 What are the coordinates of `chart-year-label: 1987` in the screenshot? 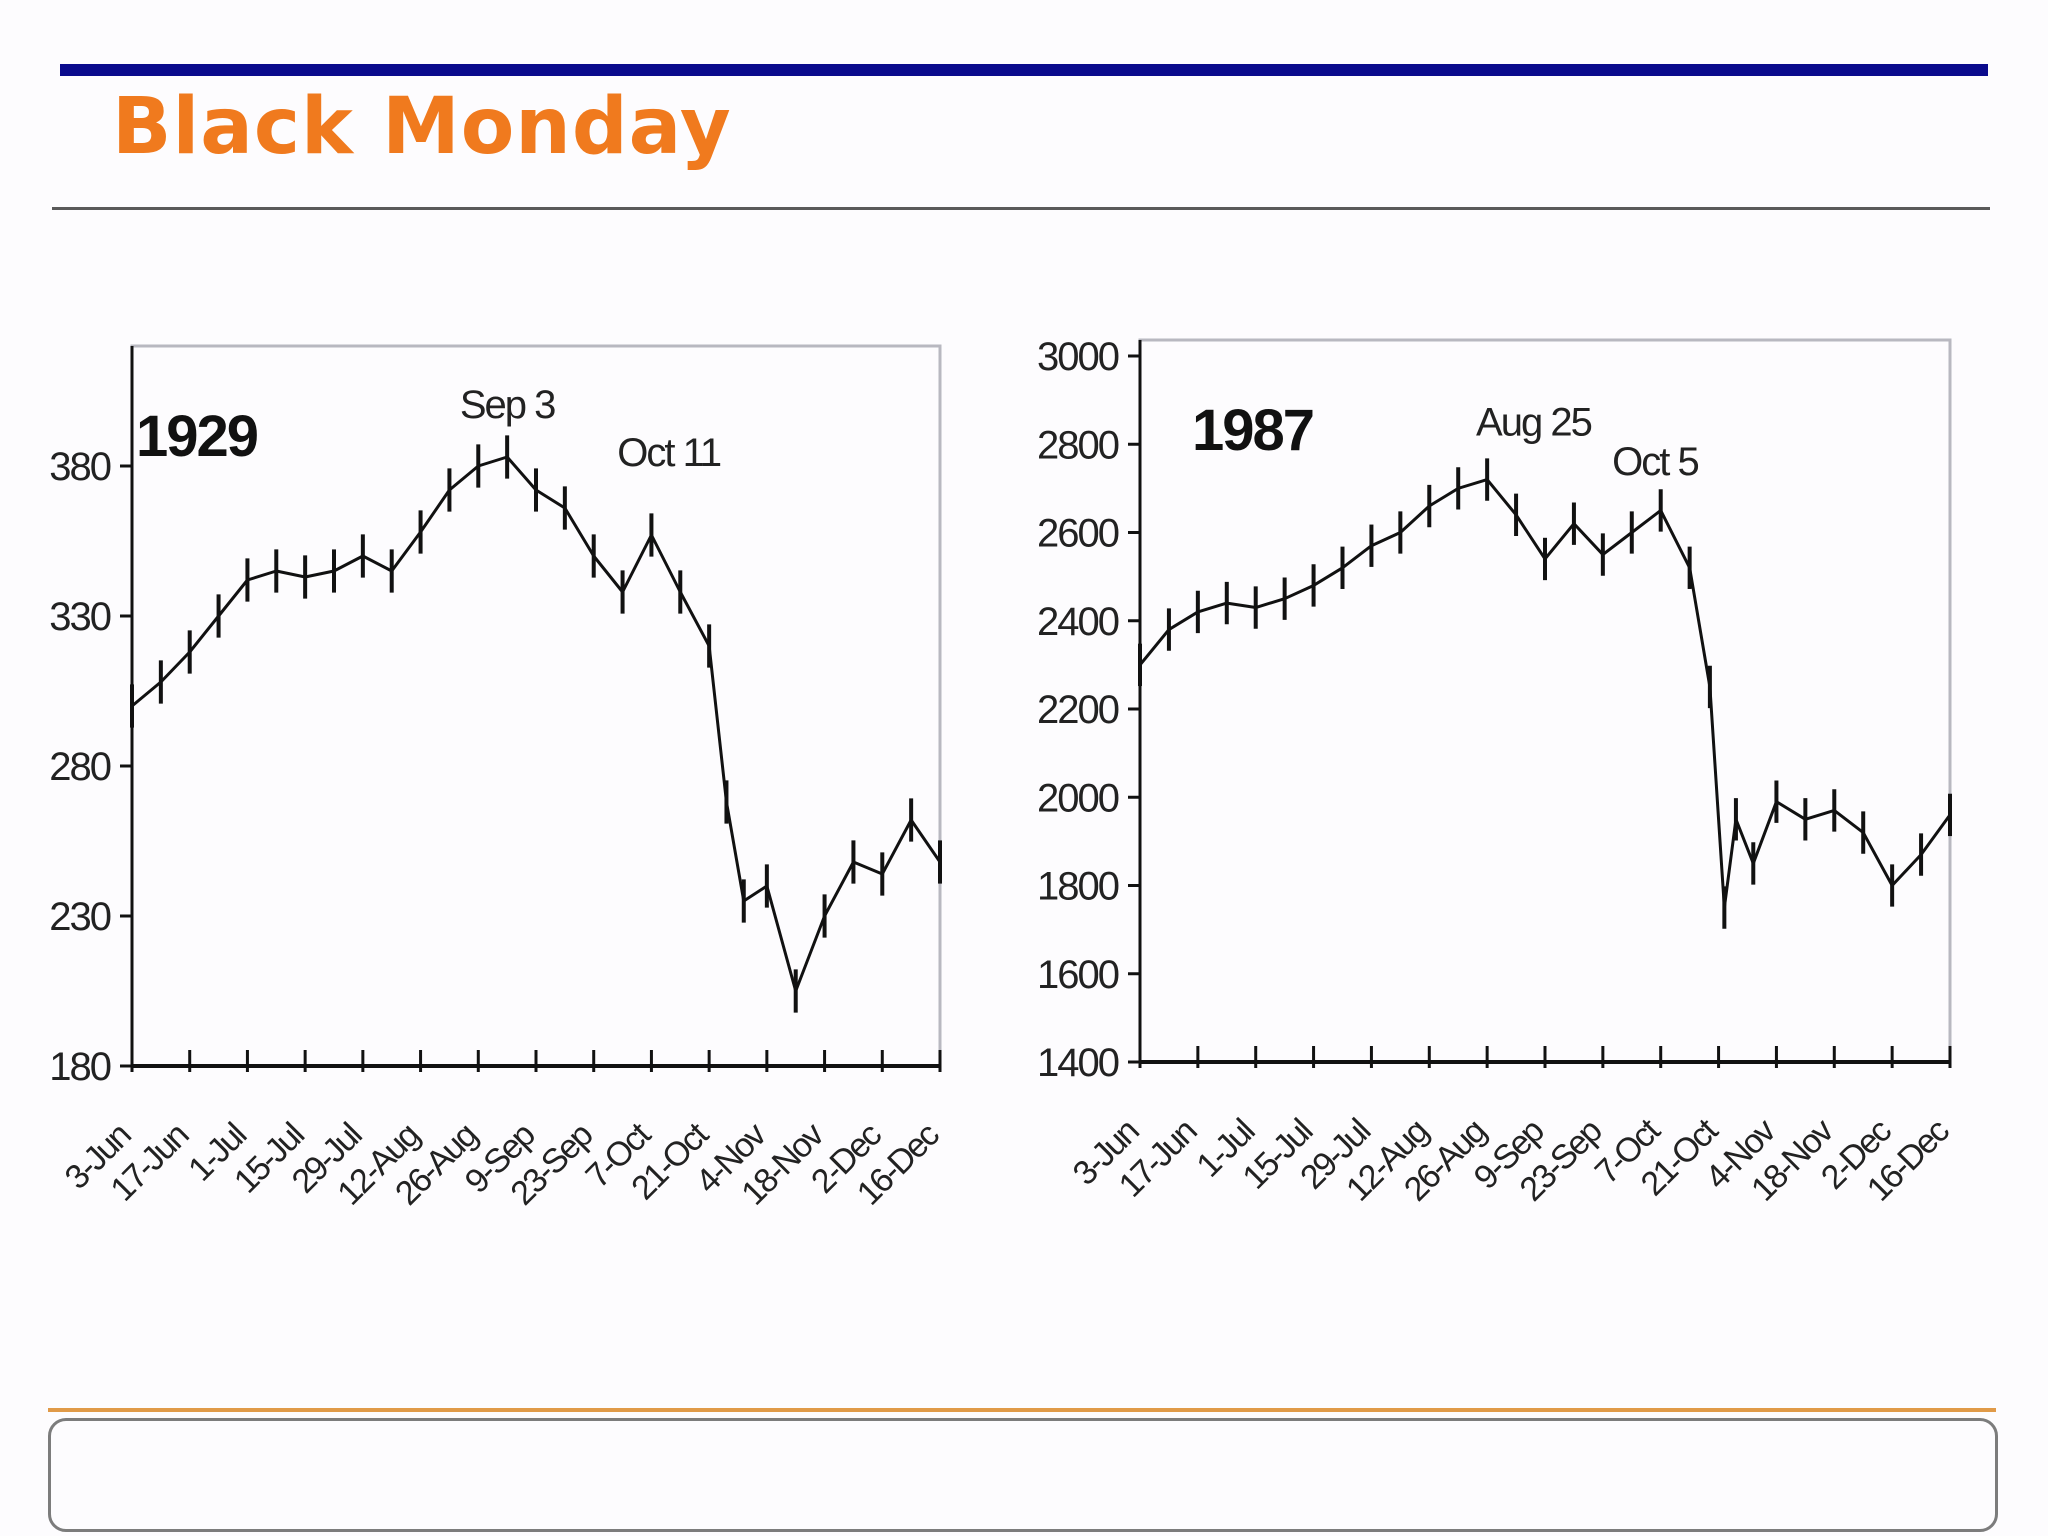 It's located at (1252, 430).